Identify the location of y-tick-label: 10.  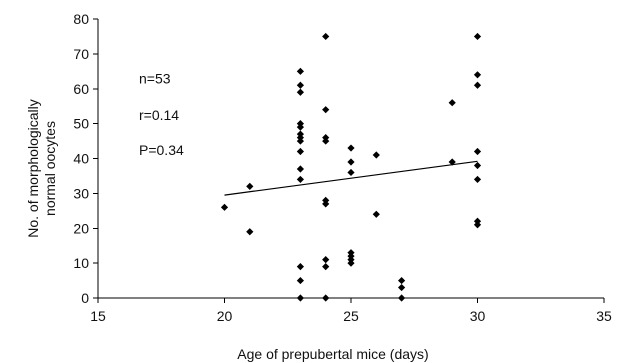
(81, 263).